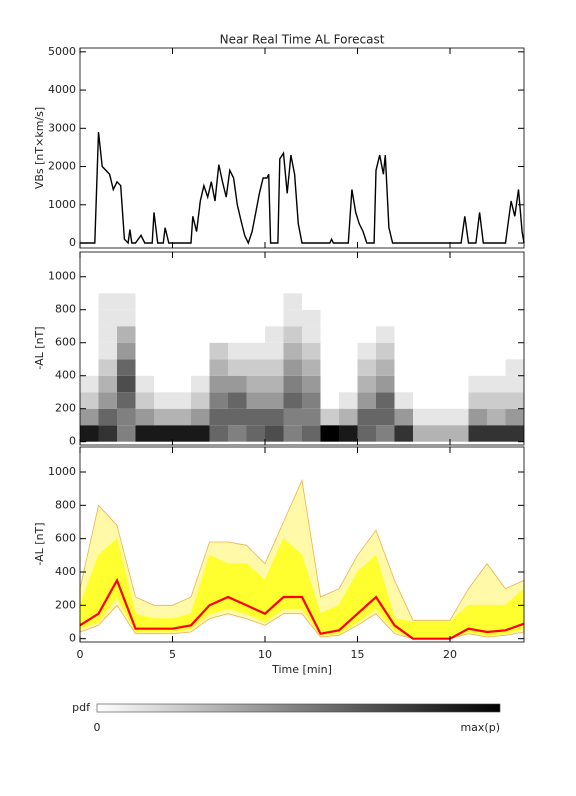 Image resolution: width=576 pixels, height=796 pixels. I want to click on y-tick-label: 4000, so click(62, 89).